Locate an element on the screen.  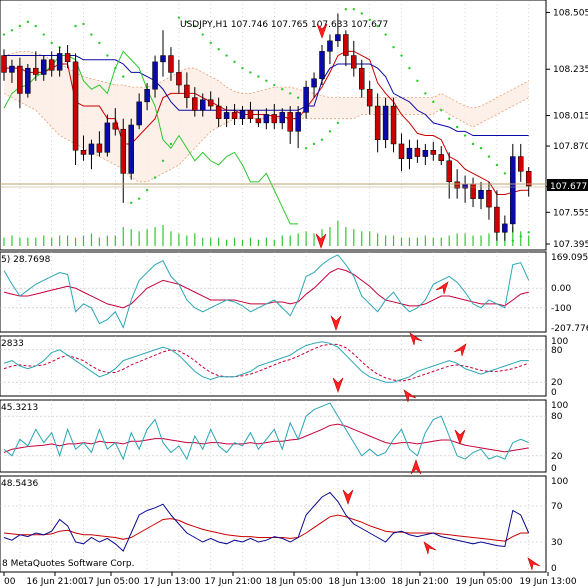
panel-label: 5) 28.7698 is located at coordinates (26, 260).